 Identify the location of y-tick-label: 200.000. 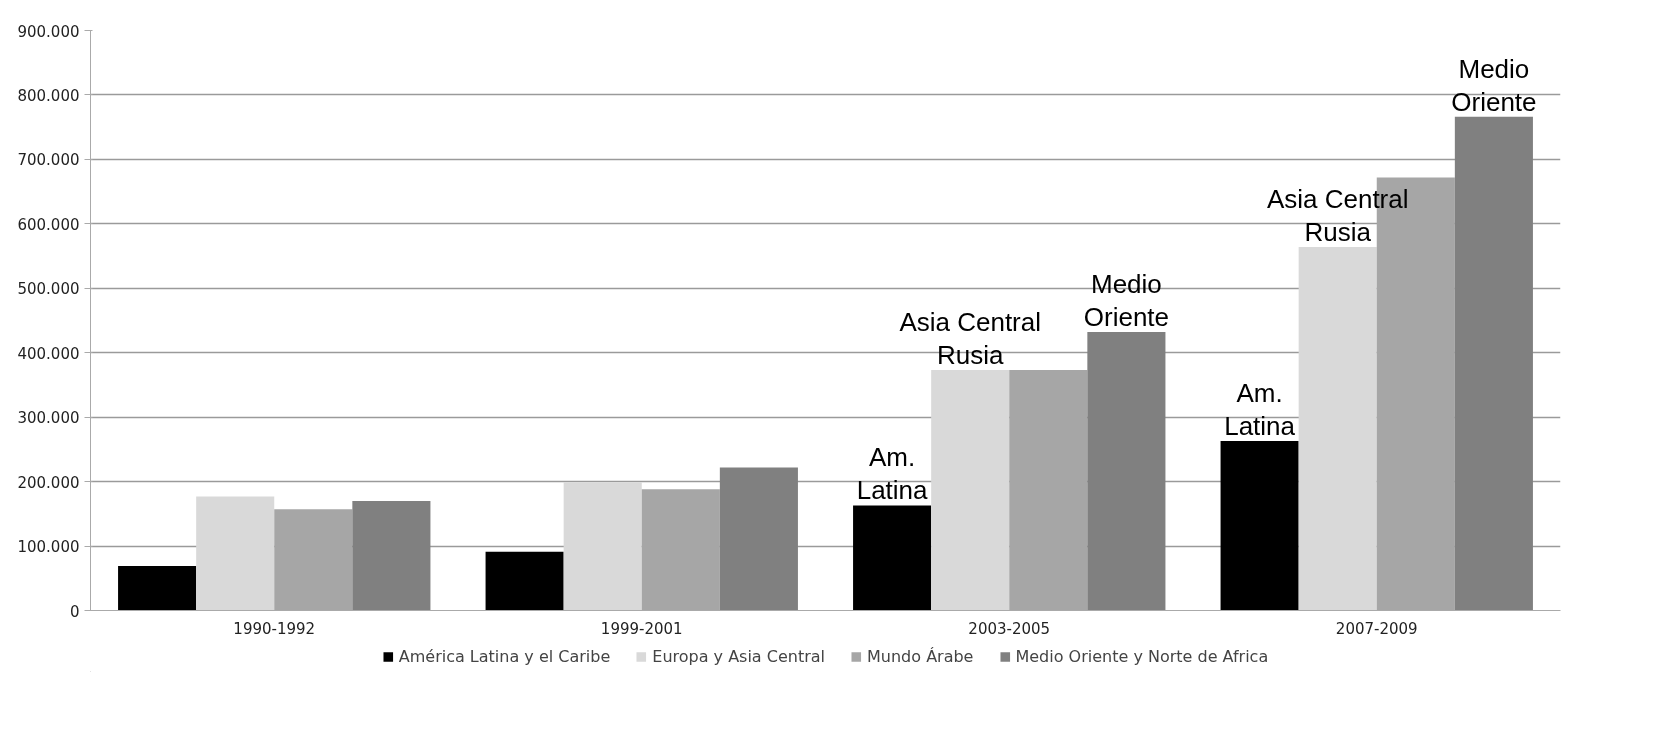
(48, 482).